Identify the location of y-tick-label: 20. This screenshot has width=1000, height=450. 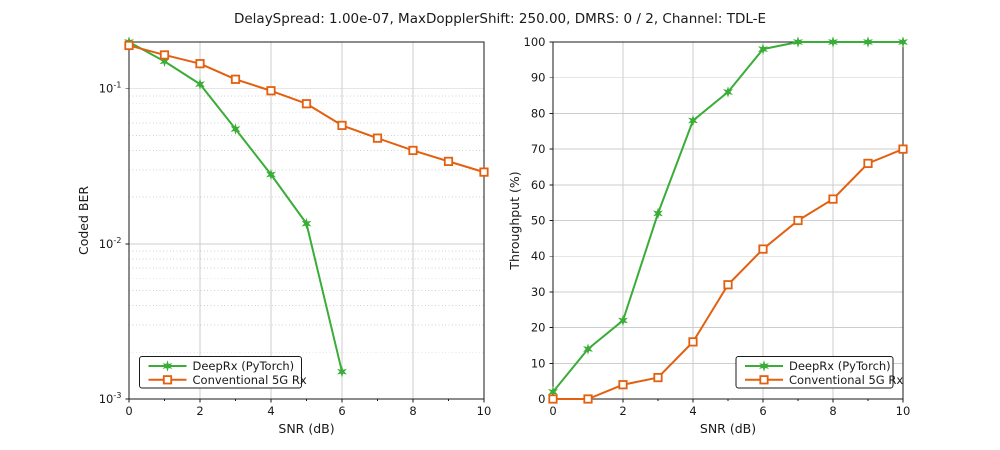
(538, 328).